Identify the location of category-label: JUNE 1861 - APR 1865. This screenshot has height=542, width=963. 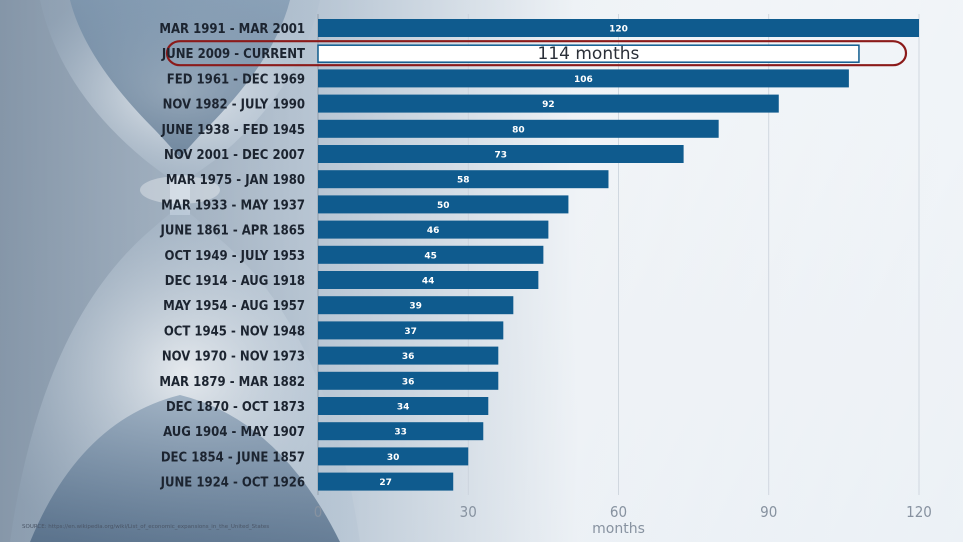
(233, 231).